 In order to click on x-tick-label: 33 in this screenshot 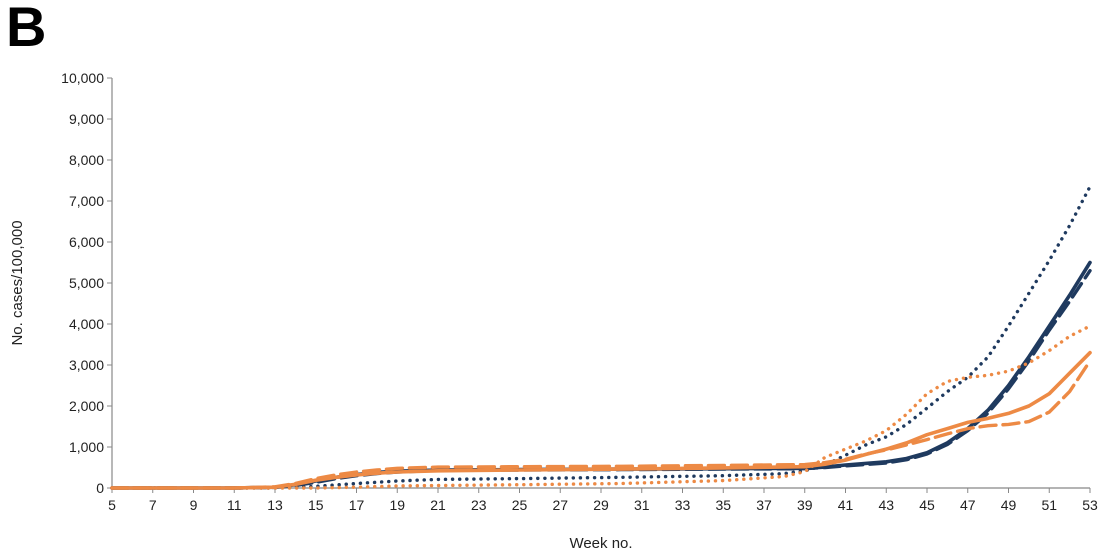, I will do `click(683, 505)`.